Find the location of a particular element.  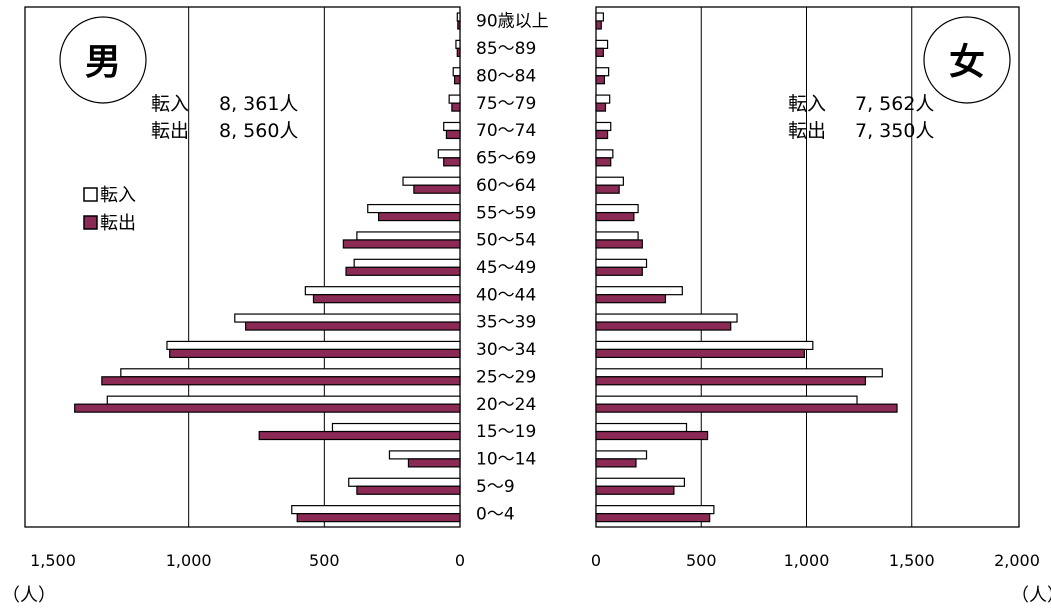

age-group-label: 20～24 is located at coordinates (506, 405).